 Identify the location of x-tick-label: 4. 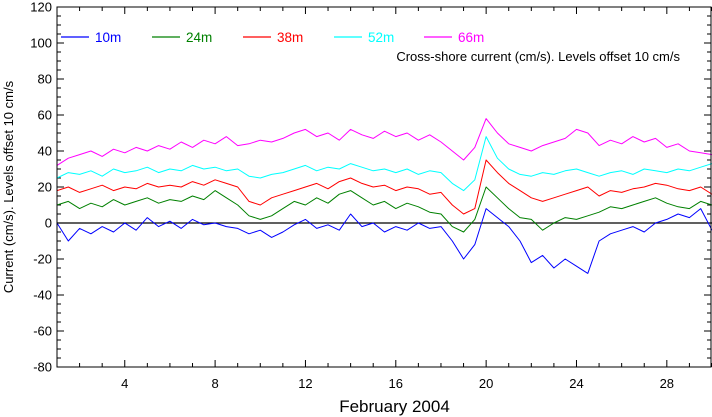
(124, 383).